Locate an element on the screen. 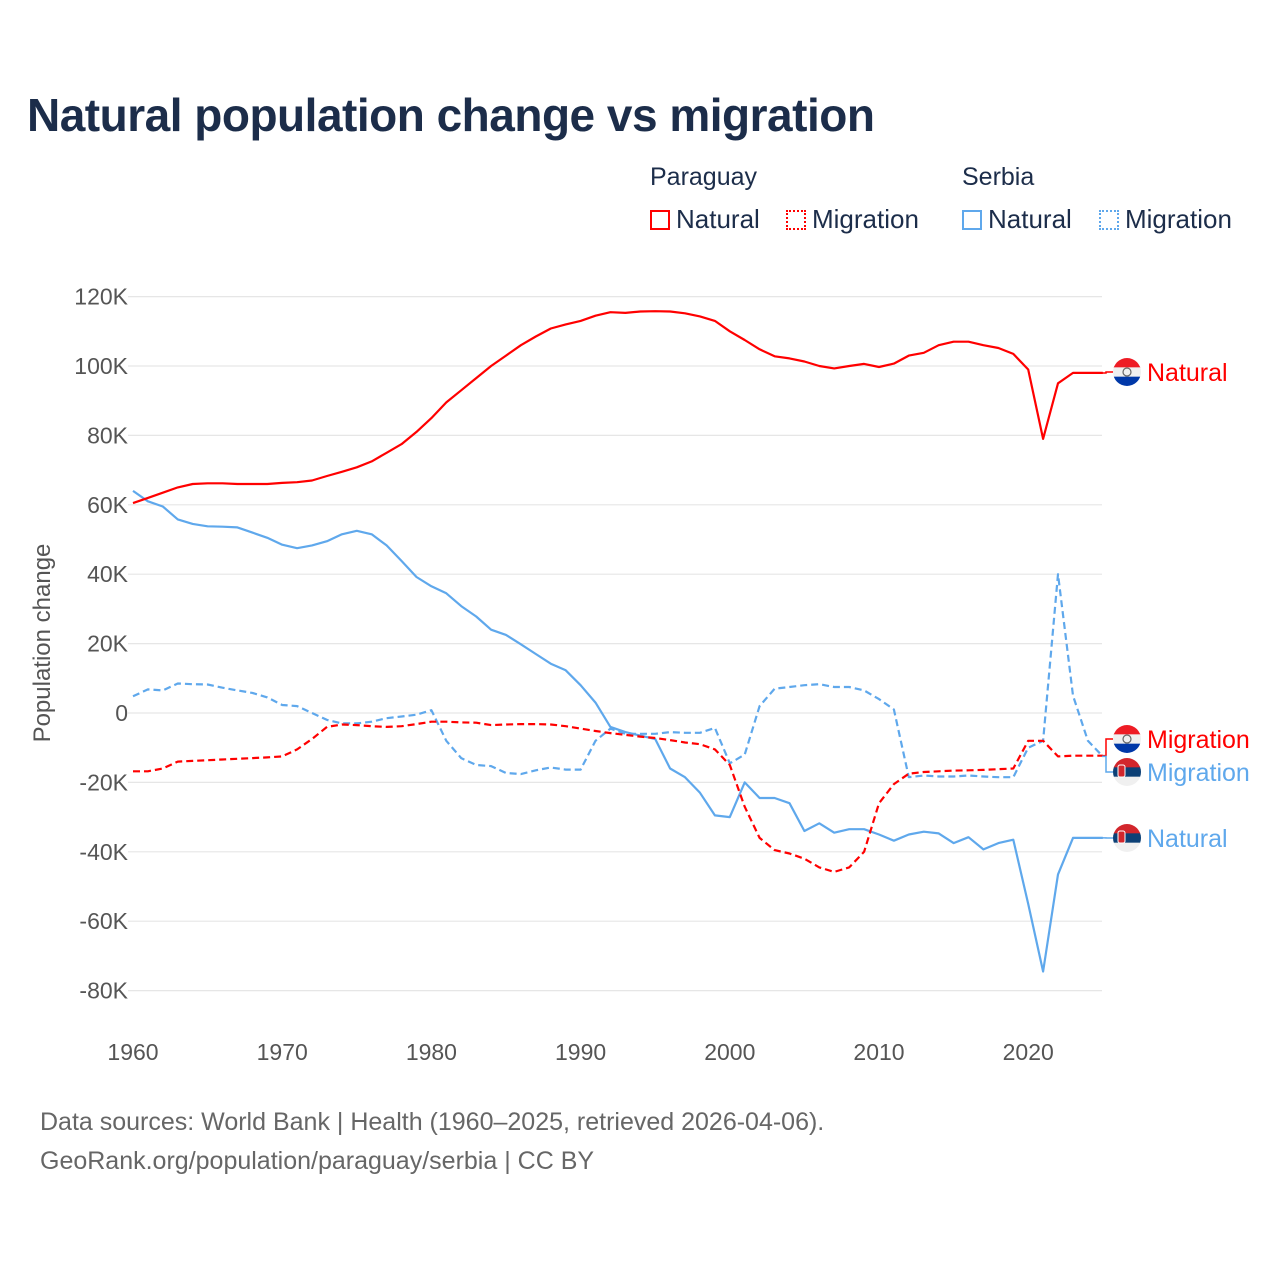  x-tick-label: 2020 is located at coordinates (1028, 1052).